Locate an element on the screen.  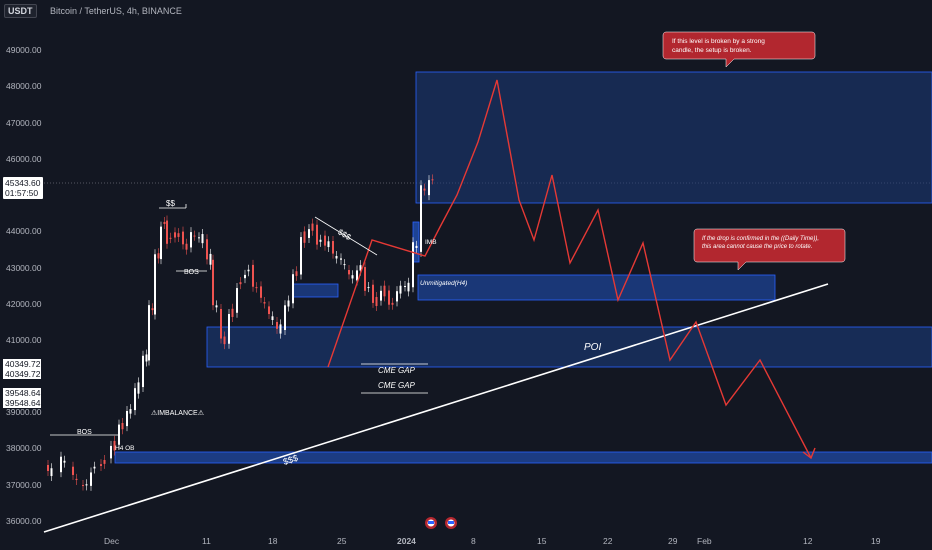
time-tick: 25 is located at coordinates (342, 541).